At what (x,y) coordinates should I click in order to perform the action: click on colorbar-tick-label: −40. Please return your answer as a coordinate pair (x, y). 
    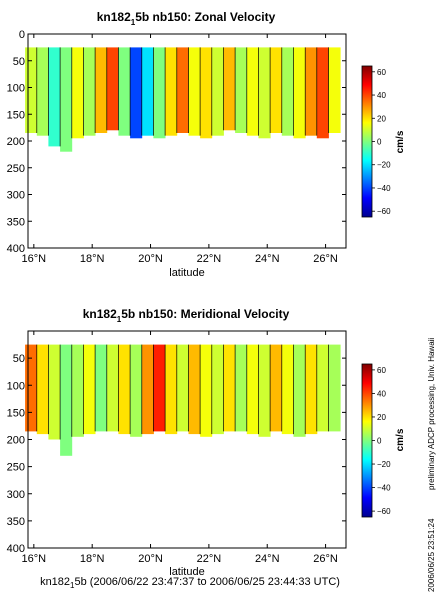
    Looking at the image, I should click on (384, 488).